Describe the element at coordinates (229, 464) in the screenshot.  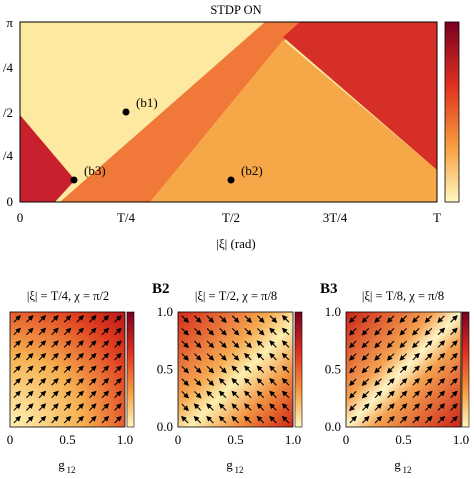
I see `x-axis-label: g` at that location.